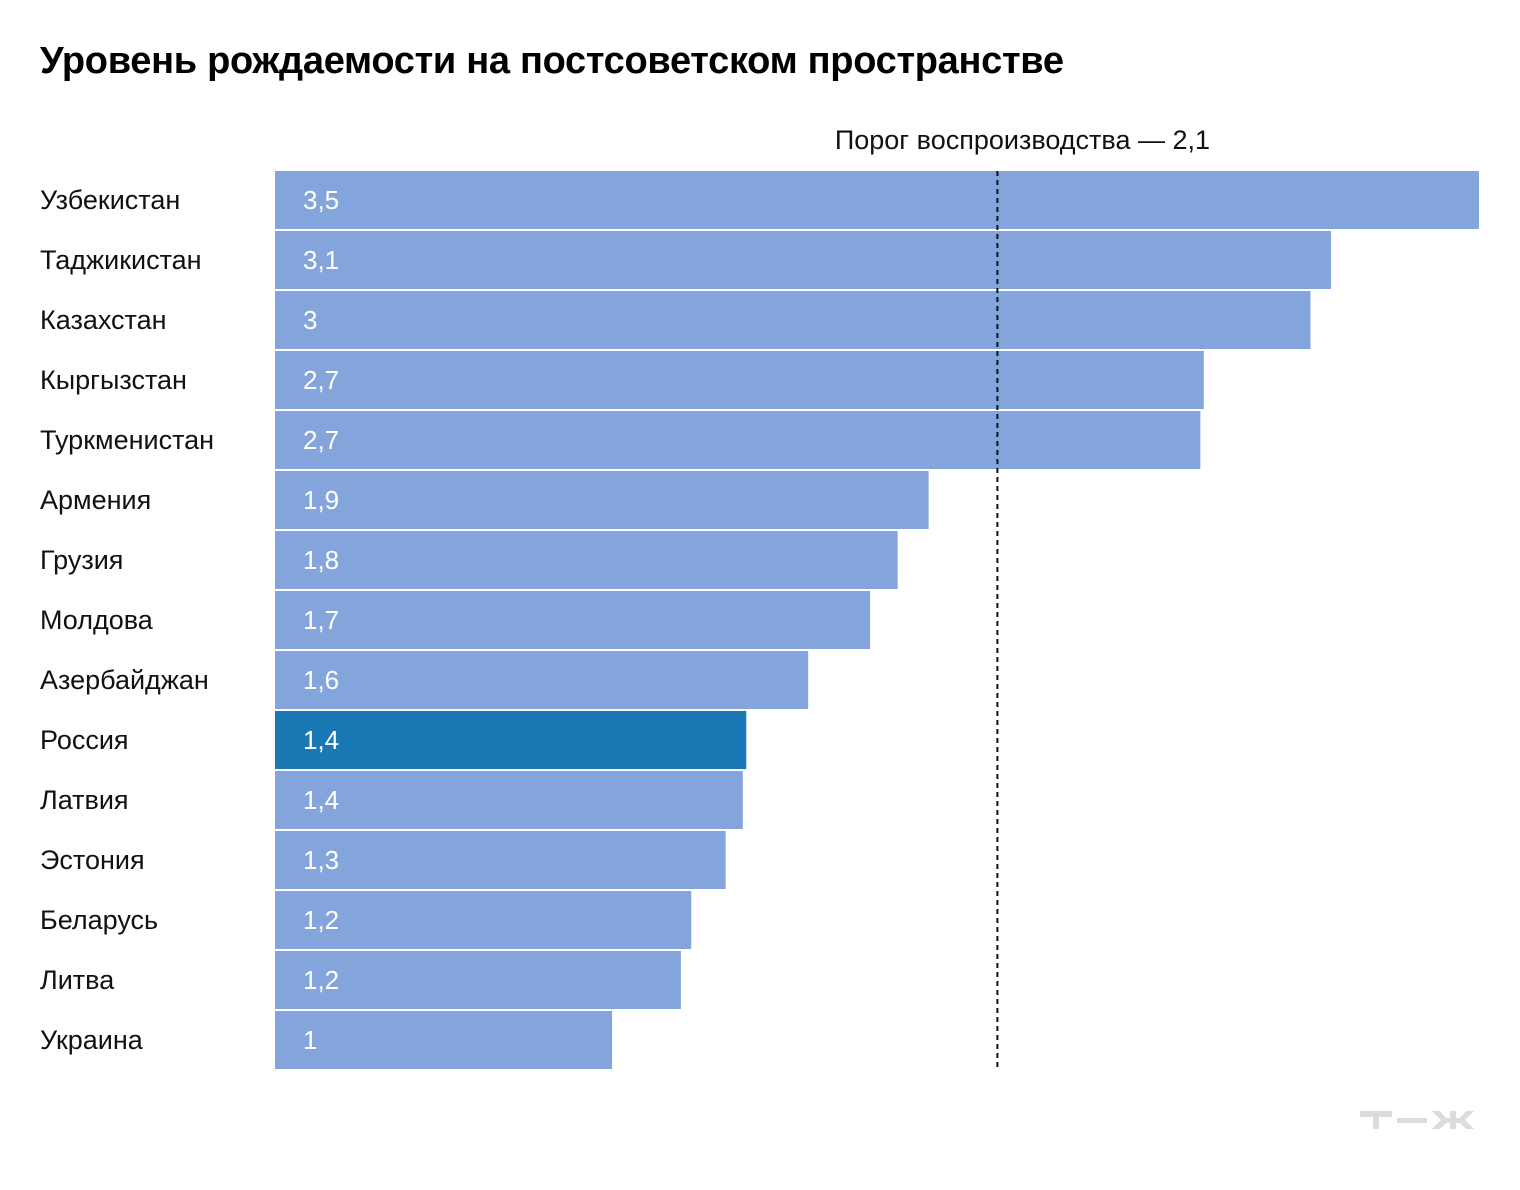 The width and height of the screenshot is (1520, 1190). I want to click on category-label: Кыргызстан, so click(113, 380).